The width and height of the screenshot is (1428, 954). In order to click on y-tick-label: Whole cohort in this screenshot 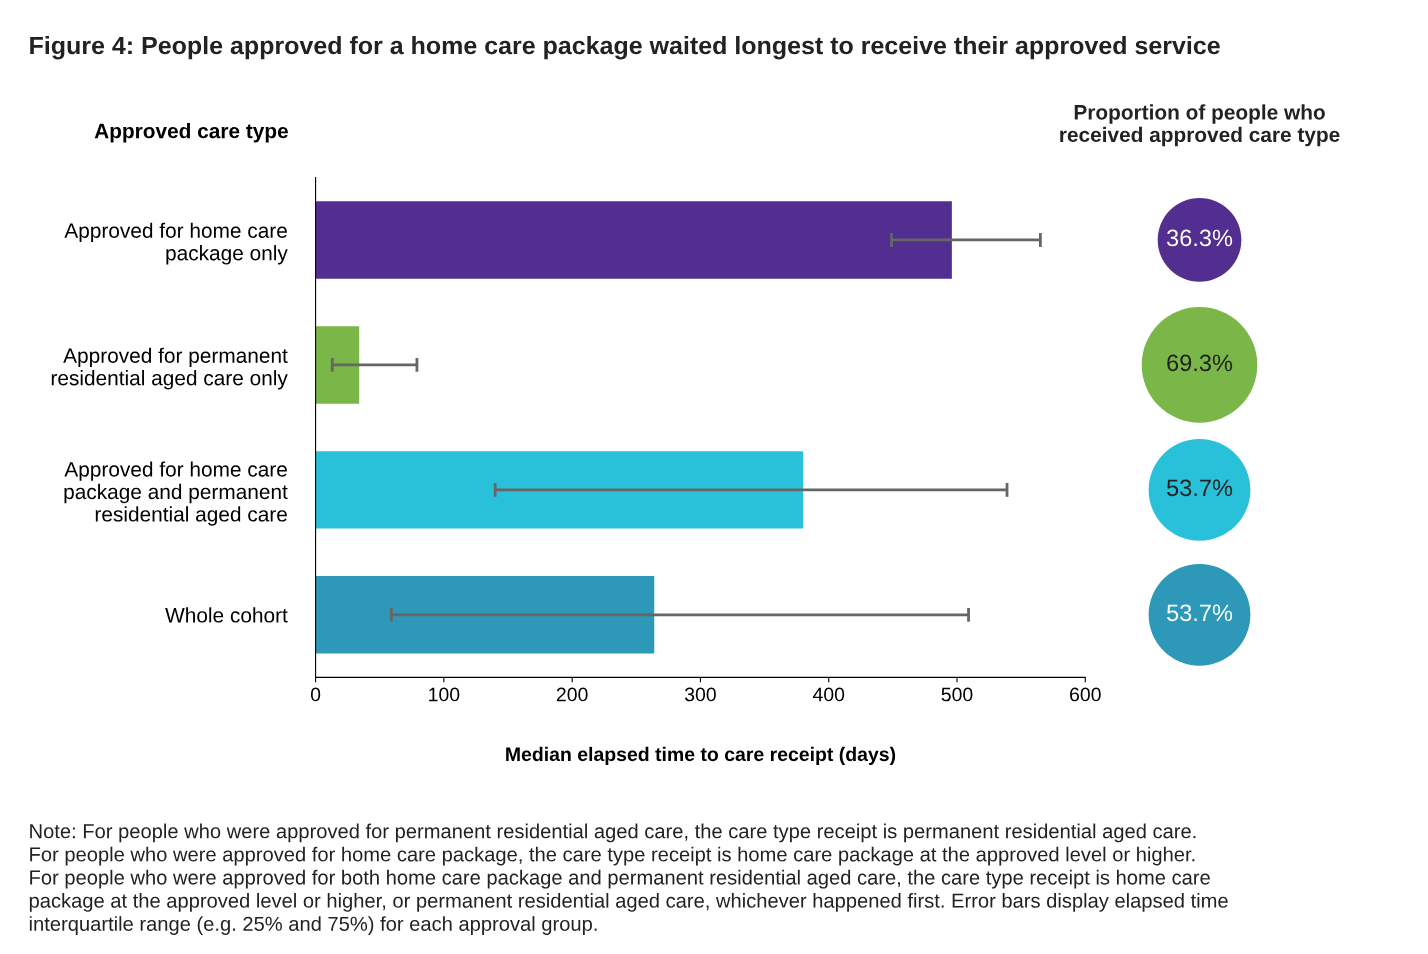, I will do `click(226, 615)`.